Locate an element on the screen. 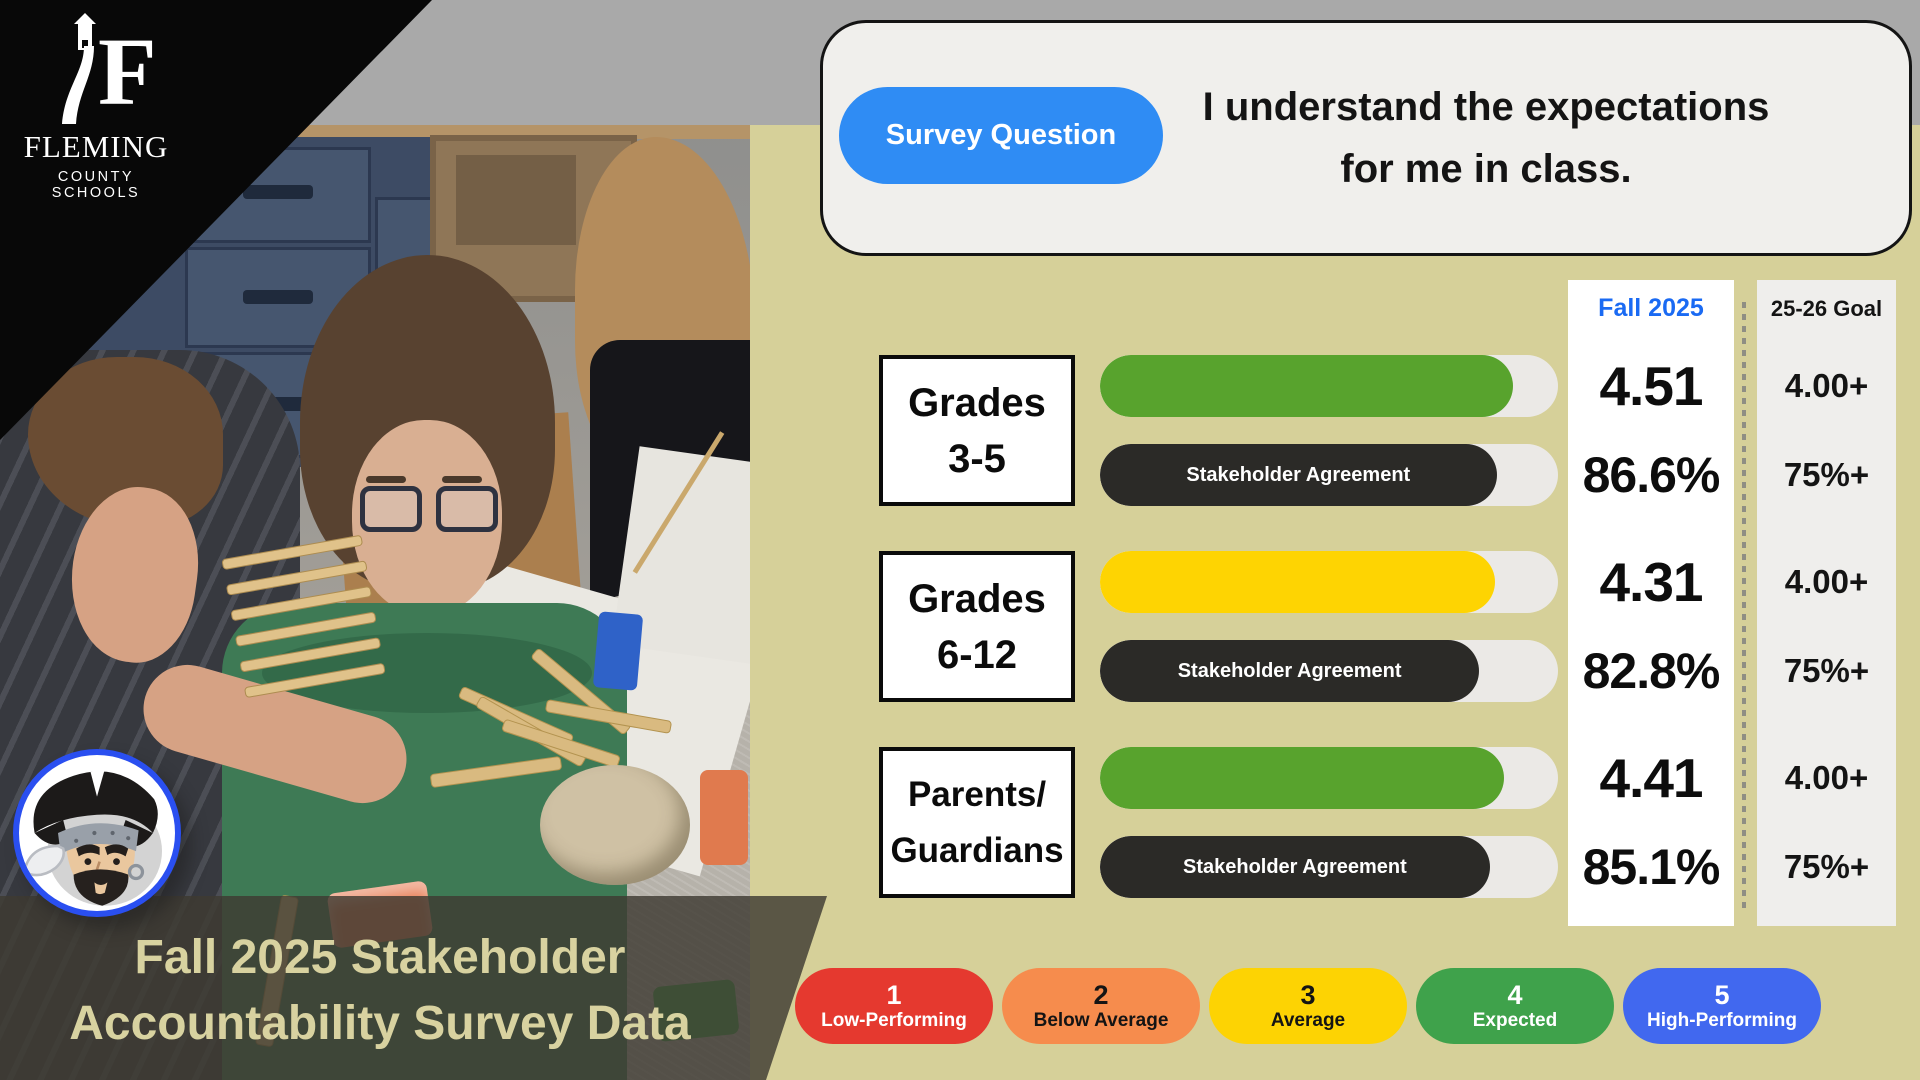 The height and width of the screenshot is (1080, 1920). fleming-f-lighthouse-icon: F is located at coordinates (109, 69).